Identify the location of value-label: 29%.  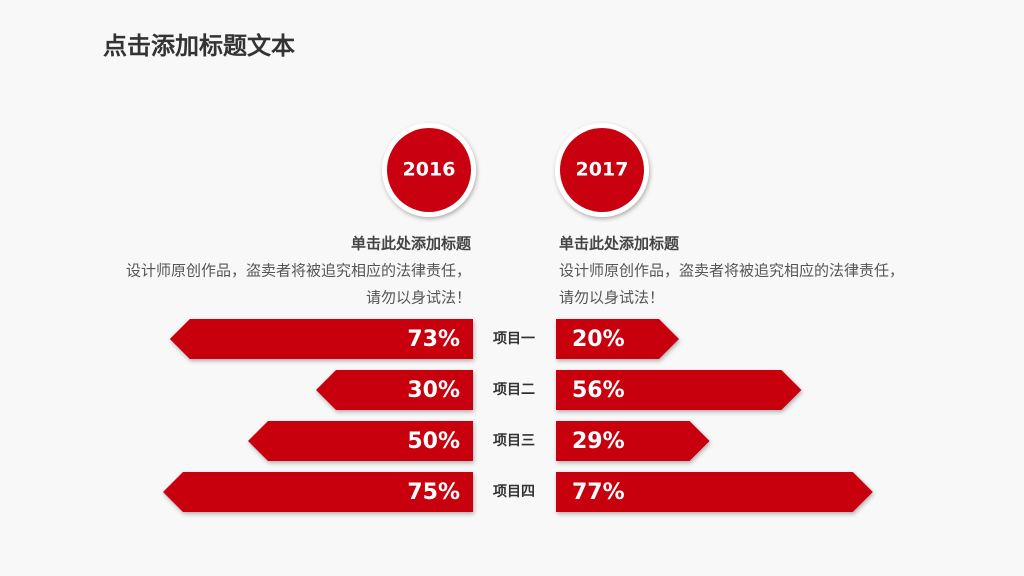
(598, 441).